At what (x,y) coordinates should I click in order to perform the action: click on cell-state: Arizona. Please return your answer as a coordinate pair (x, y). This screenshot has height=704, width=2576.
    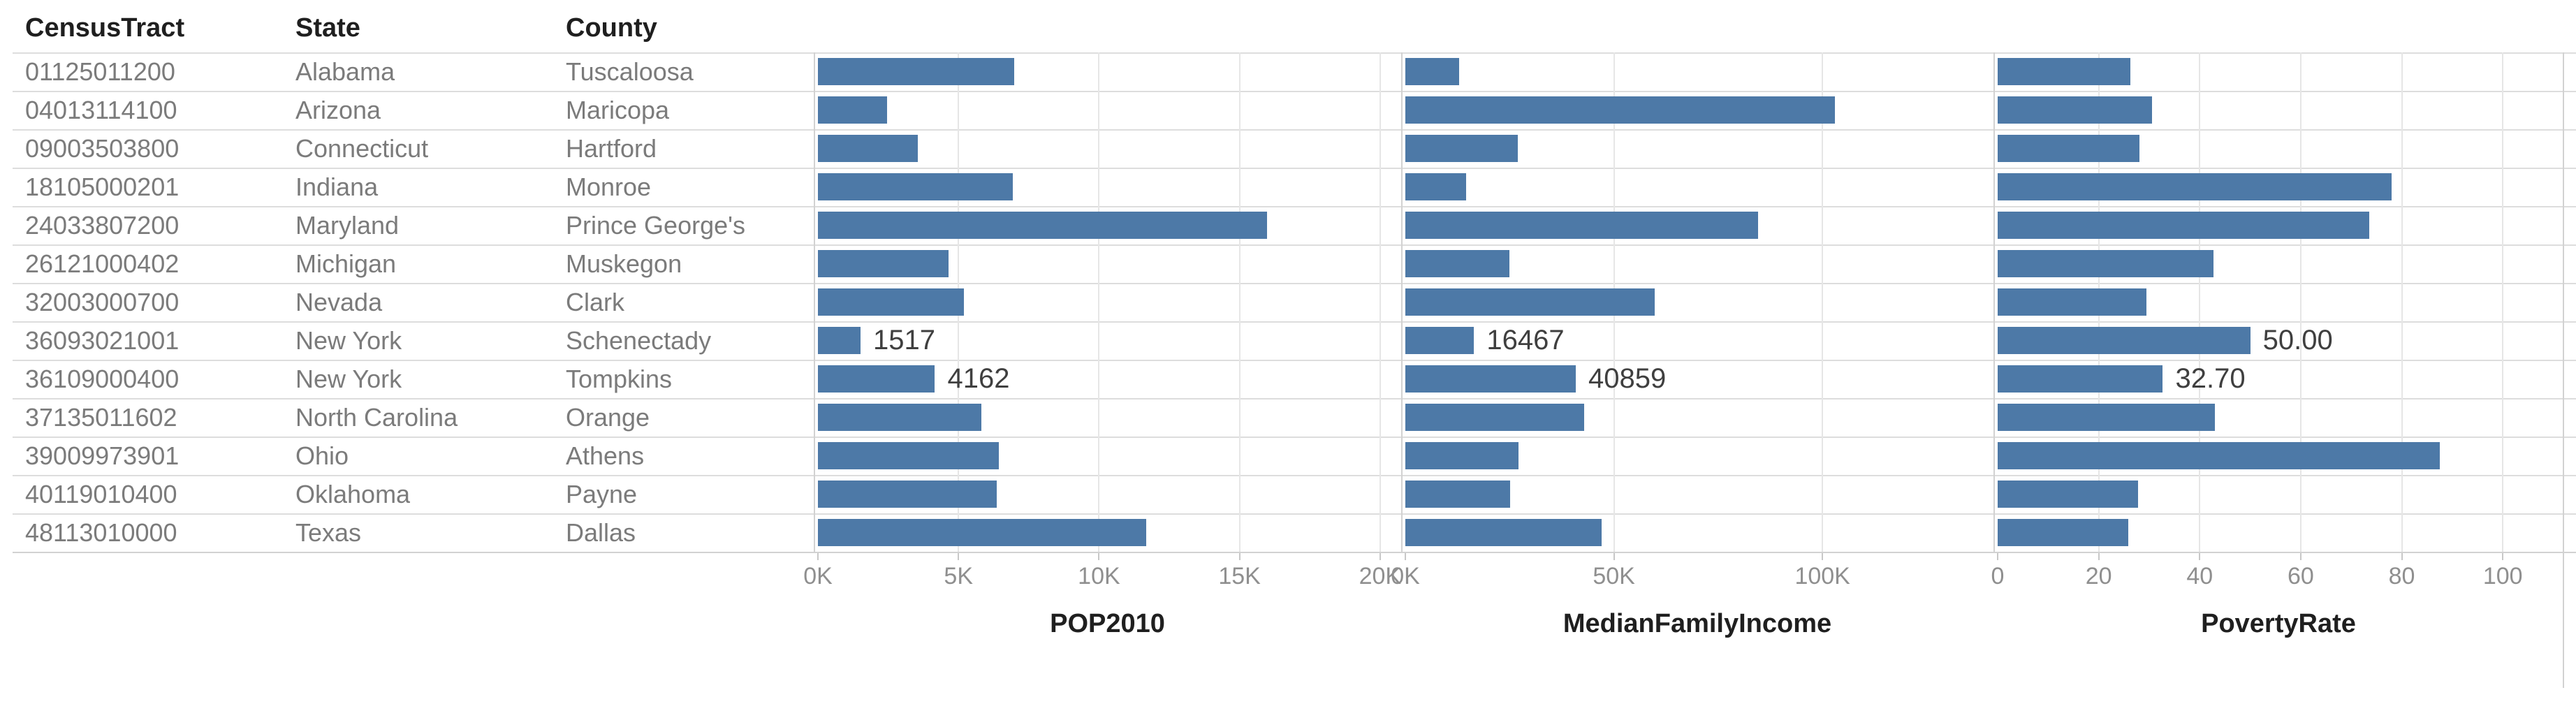
    Looking at the image, I should click on (338, 110).